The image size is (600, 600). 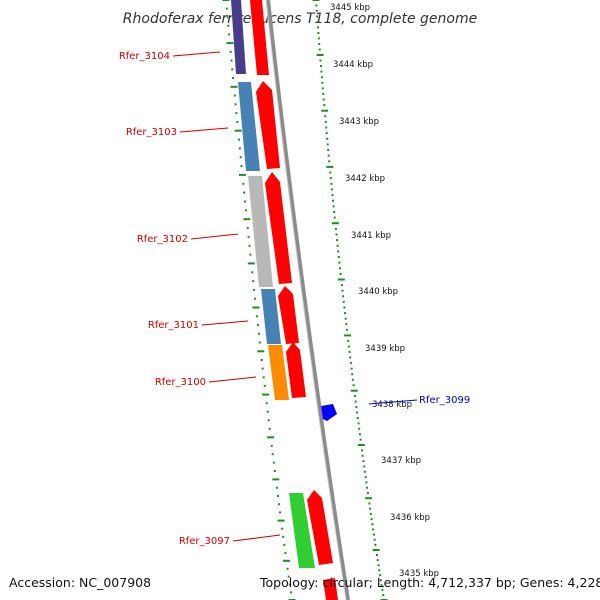 What do you see at coordinates (444, 400) in the screenshot?
I see `gene-label-3099: Rfer_3099` at bounding box center [444, 400].